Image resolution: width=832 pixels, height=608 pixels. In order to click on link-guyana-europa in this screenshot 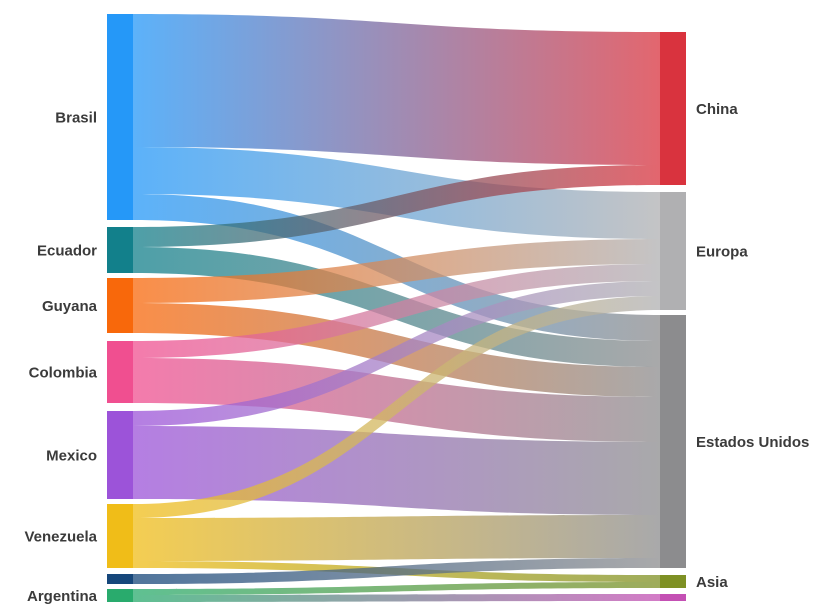, I will do `click(396, 271)`.